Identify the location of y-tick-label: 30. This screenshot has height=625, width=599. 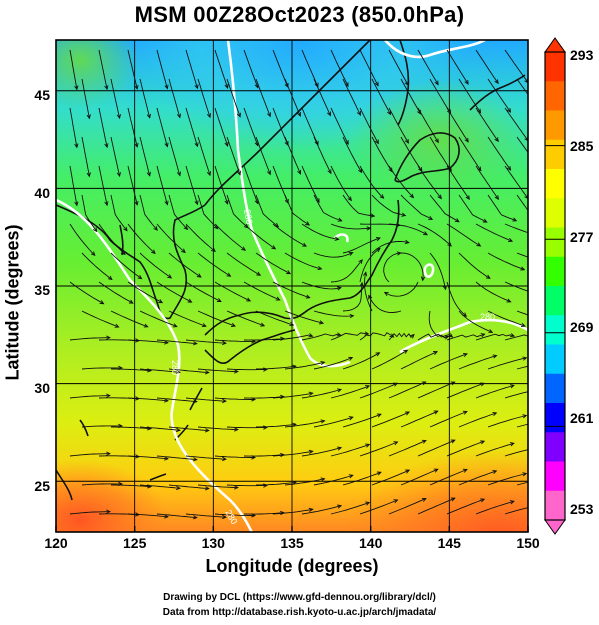
(42, 388).